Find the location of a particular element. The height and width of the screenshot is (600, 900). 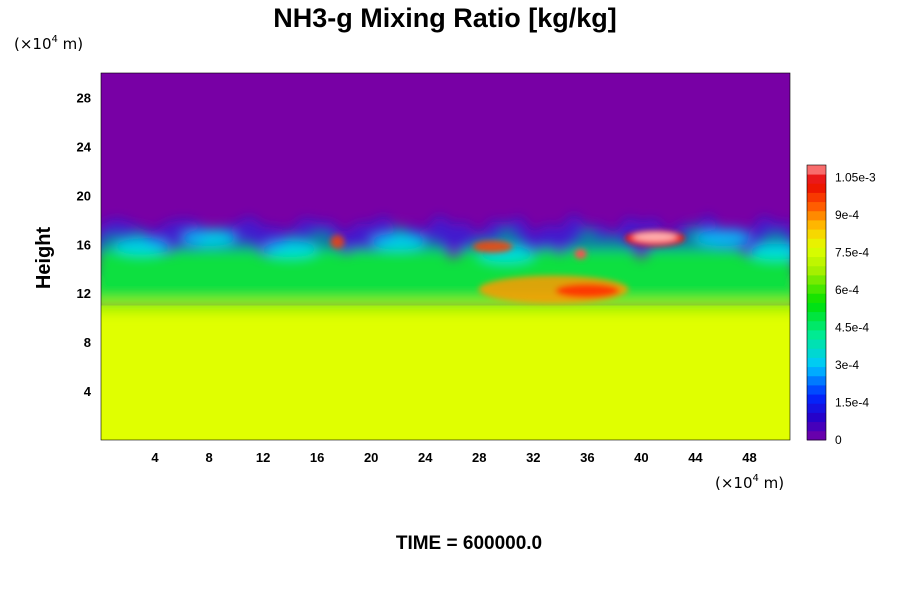

y-tick-label: 12 is located at coordinates (84, 293).